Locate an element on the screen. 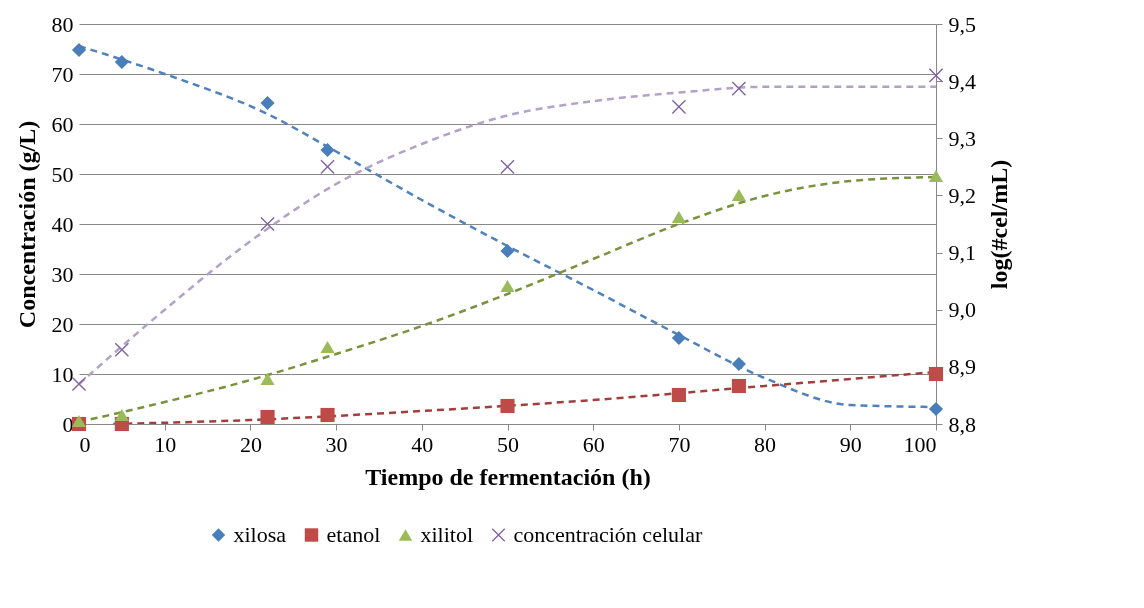  y2-tick-label: 9,3 is located at coordinates (962, 138).